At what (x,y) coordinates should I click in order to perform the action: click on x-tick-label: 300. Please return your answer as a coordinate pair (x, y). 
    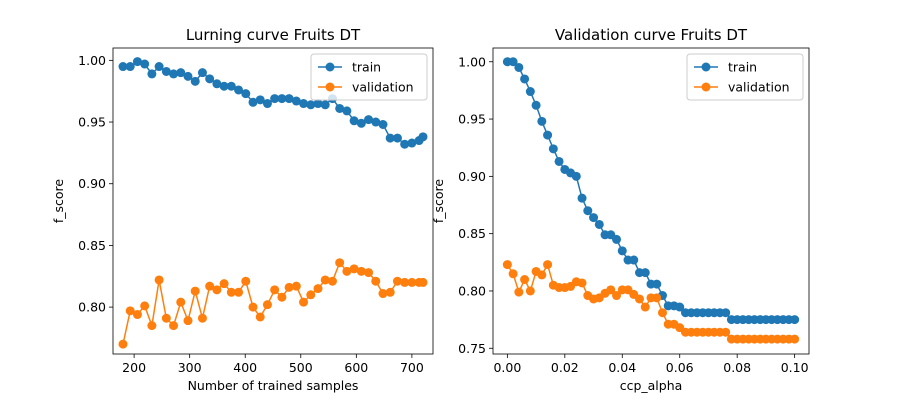
    Looking at the image, I should click on (190, 367).